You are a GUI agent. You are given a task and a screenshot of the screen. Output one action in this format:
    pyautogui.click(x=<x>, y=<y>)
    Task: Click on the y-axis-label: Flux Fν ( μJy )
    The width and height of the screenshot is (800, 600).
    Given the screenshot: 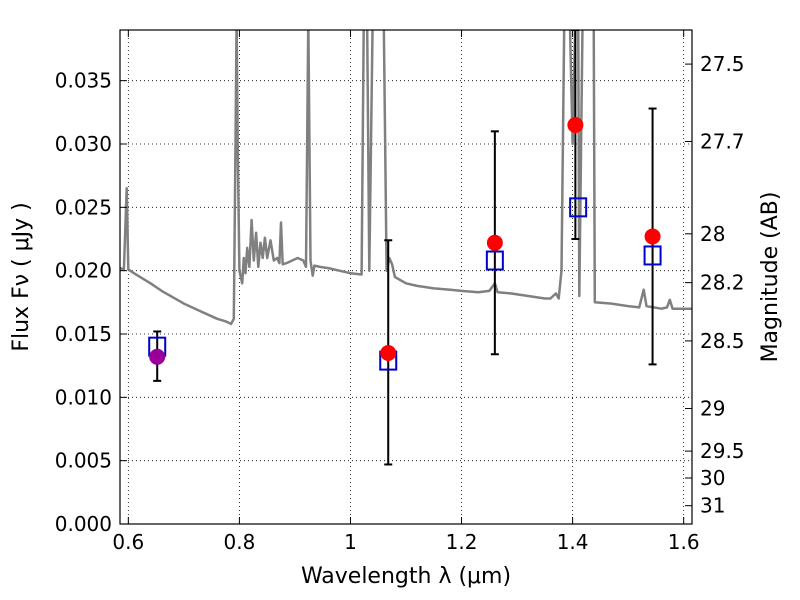 What is the action you would take?
    pyautogui.click(x=21, y=276)
    